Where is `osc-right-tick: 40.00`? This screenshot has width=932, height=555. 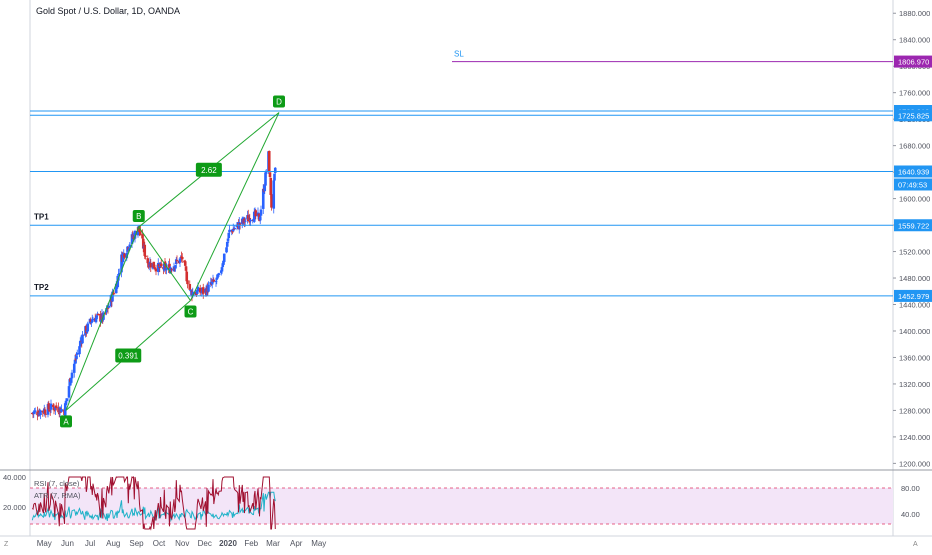 osc-right-tick: 40.00 is located at coordinates (910, 514).